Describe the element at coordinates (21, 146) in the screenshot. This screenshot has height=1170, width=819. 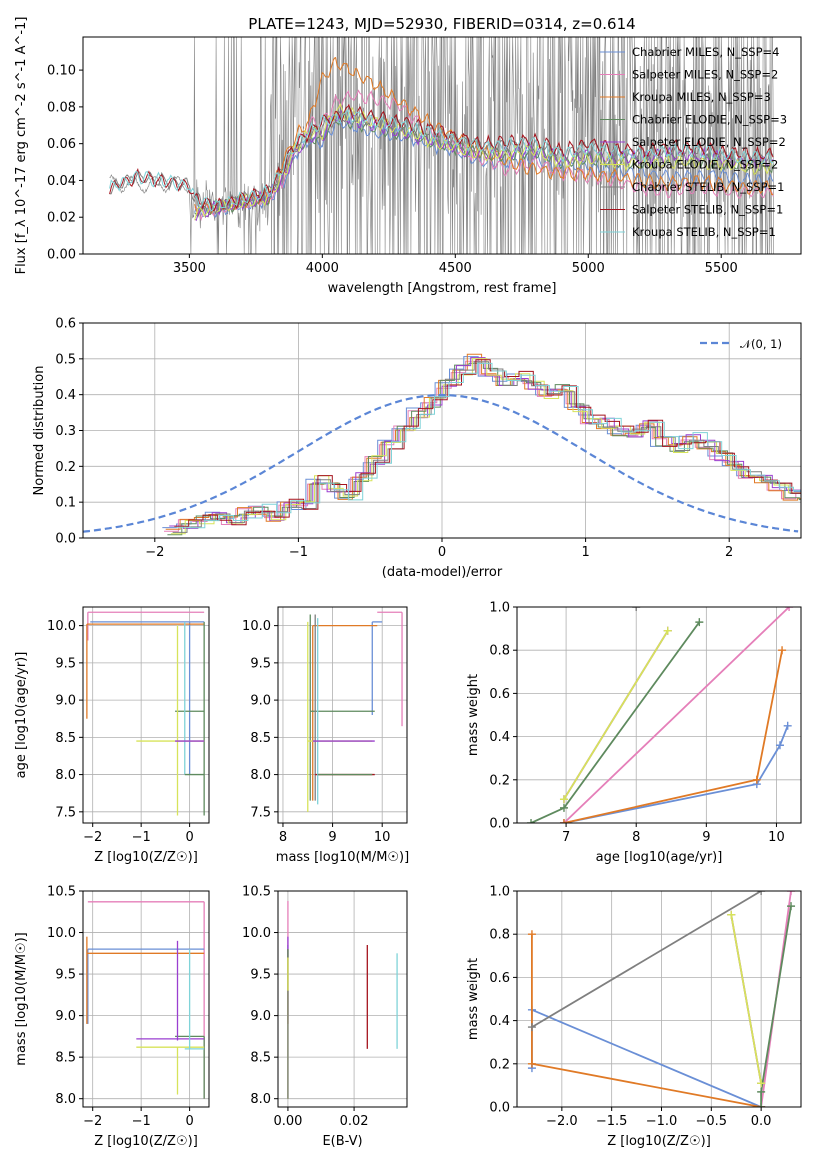
I see `spectrum-y-label: Flux [f_λ 10^-17 erg cm^-2 s^-1 A^-1]` at that location.